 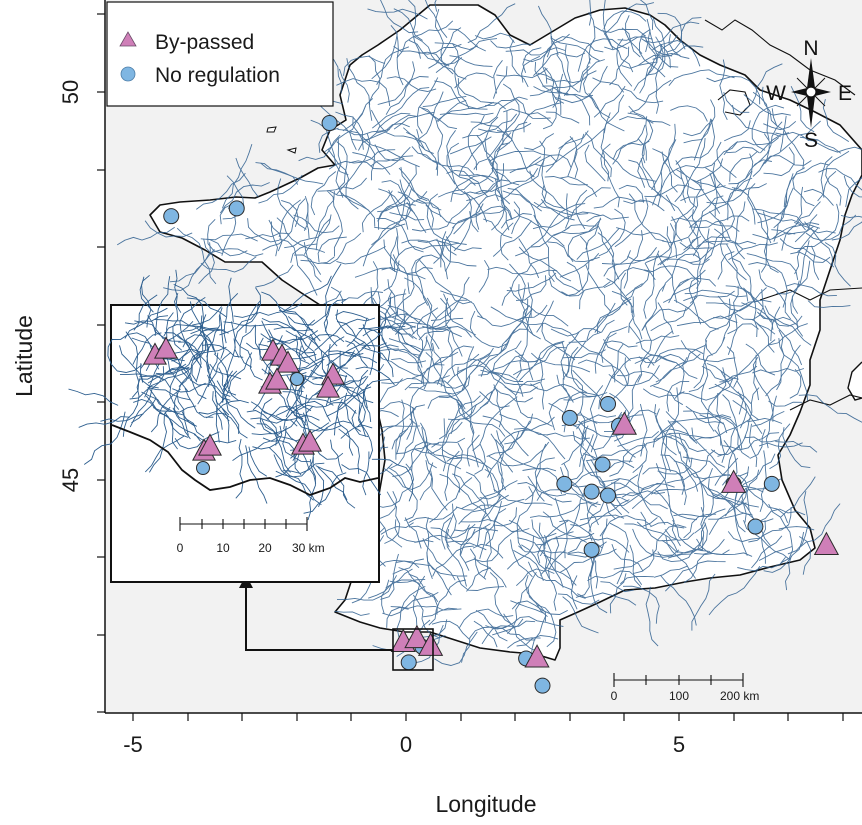 I want to click on border-line, so click(x=825, y=402).